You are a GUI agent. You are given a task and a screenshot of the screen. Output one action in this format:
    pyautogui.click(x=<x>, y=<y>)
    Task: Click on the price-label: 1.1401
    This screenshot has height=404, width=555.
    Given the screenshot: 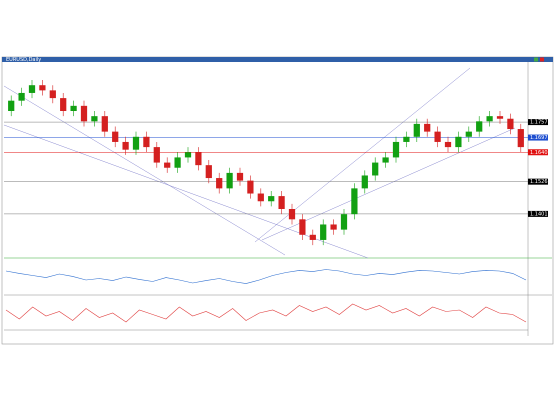 What is the action you would take?
    pyautogui.click(x=539, y=214)
    